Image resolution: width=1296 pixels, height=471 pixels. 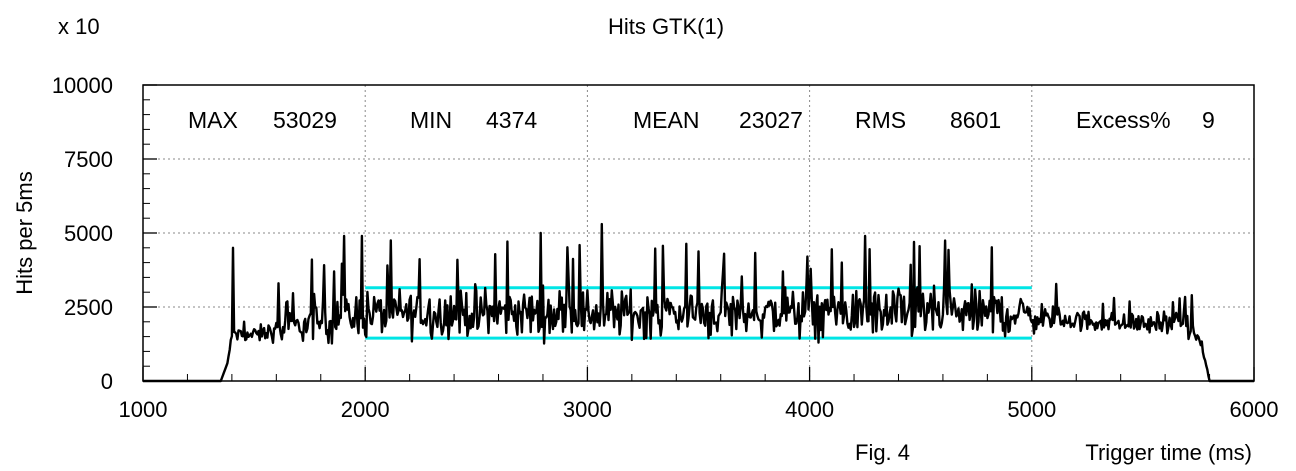 I want to click on y-tick-label: 10000, so click(x=82, y=85).